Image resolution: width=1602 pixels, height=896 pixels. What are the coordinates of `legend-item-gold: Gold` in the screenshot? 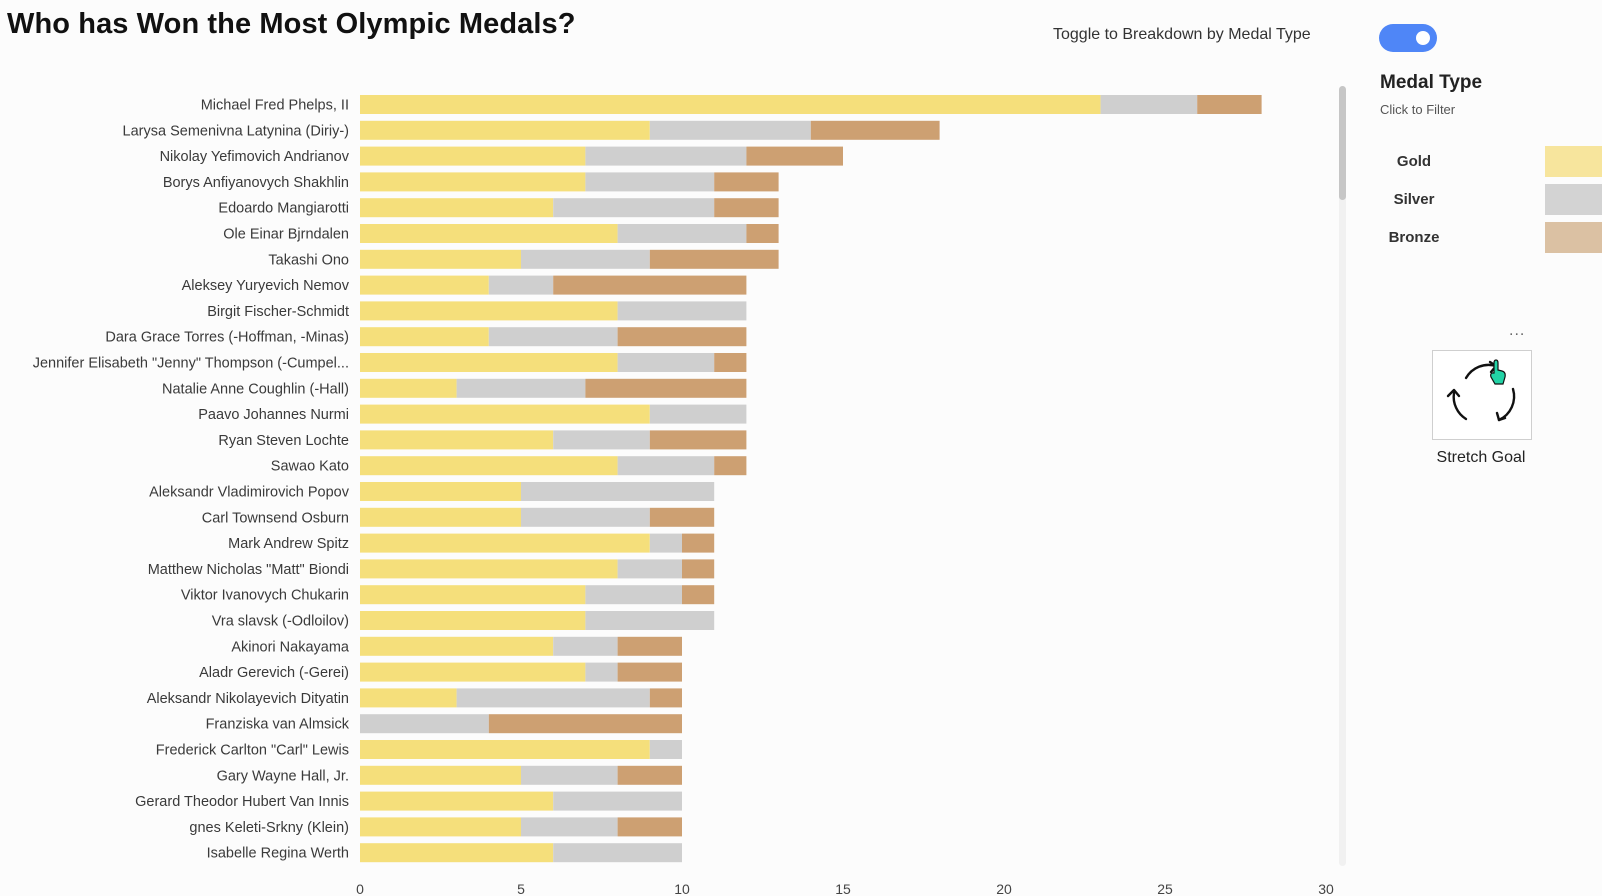 It's located at (1491, 162).